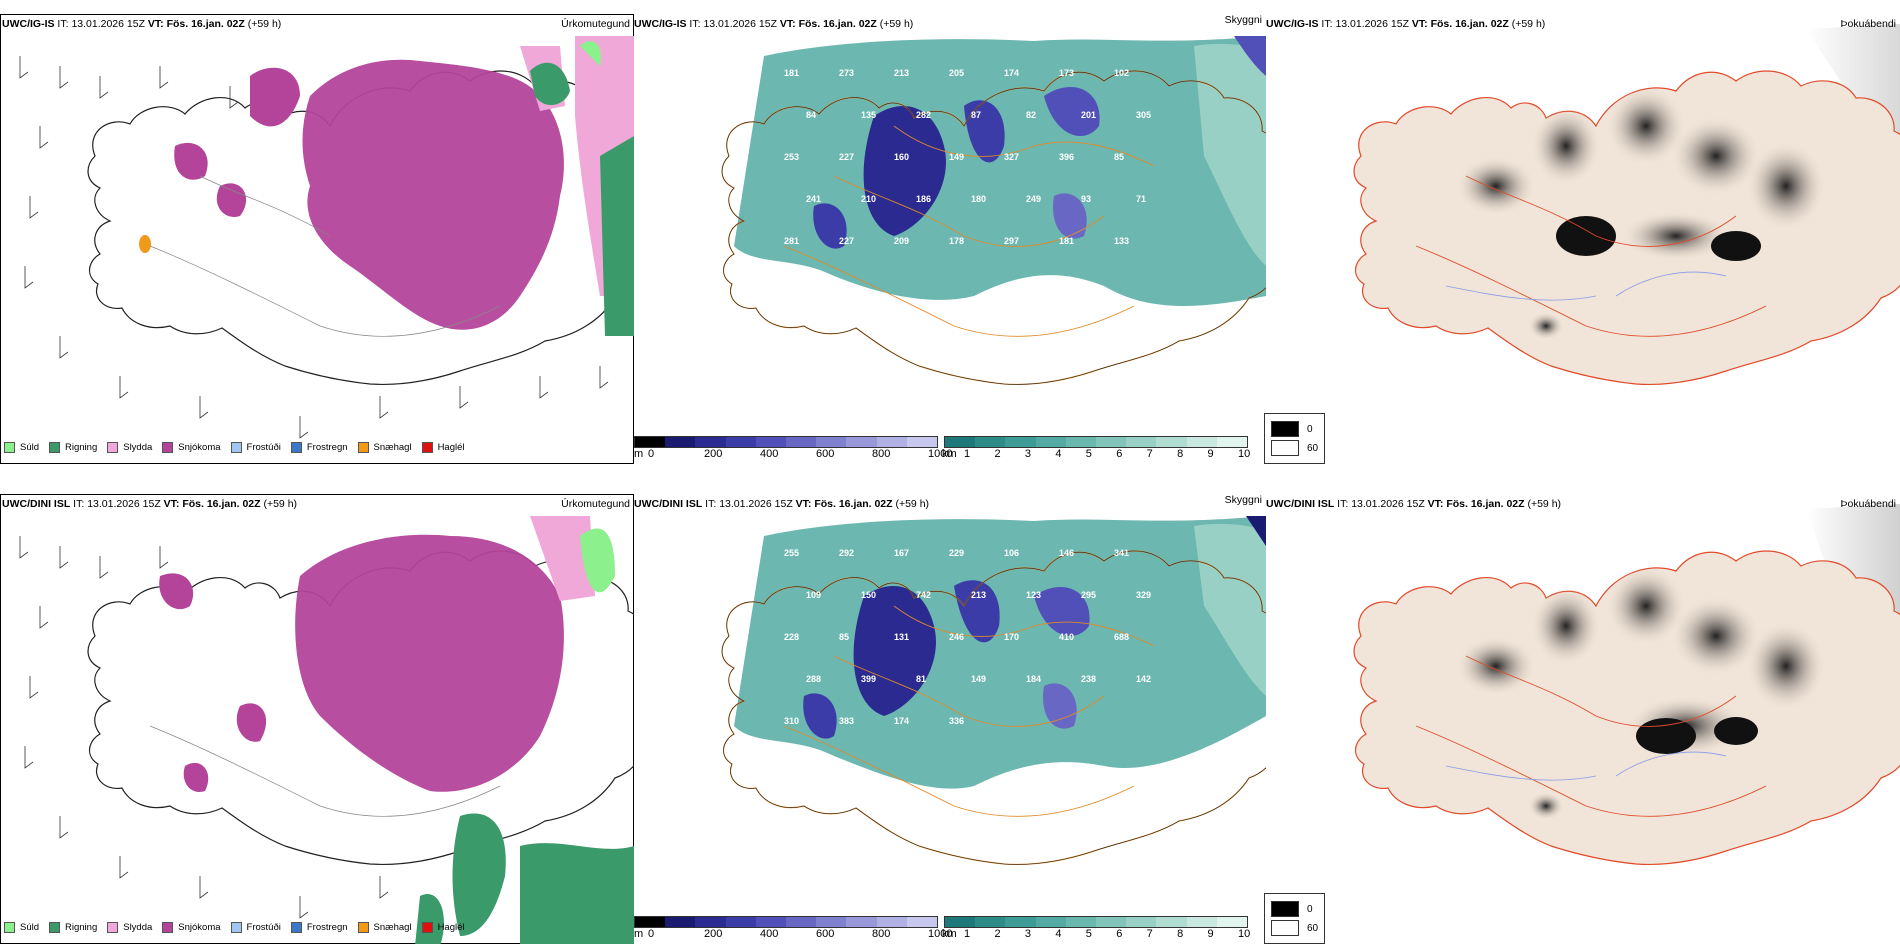  Describe the element at coordinates (168, 927) in the screenshot. I see `legend-swatch` at that location.